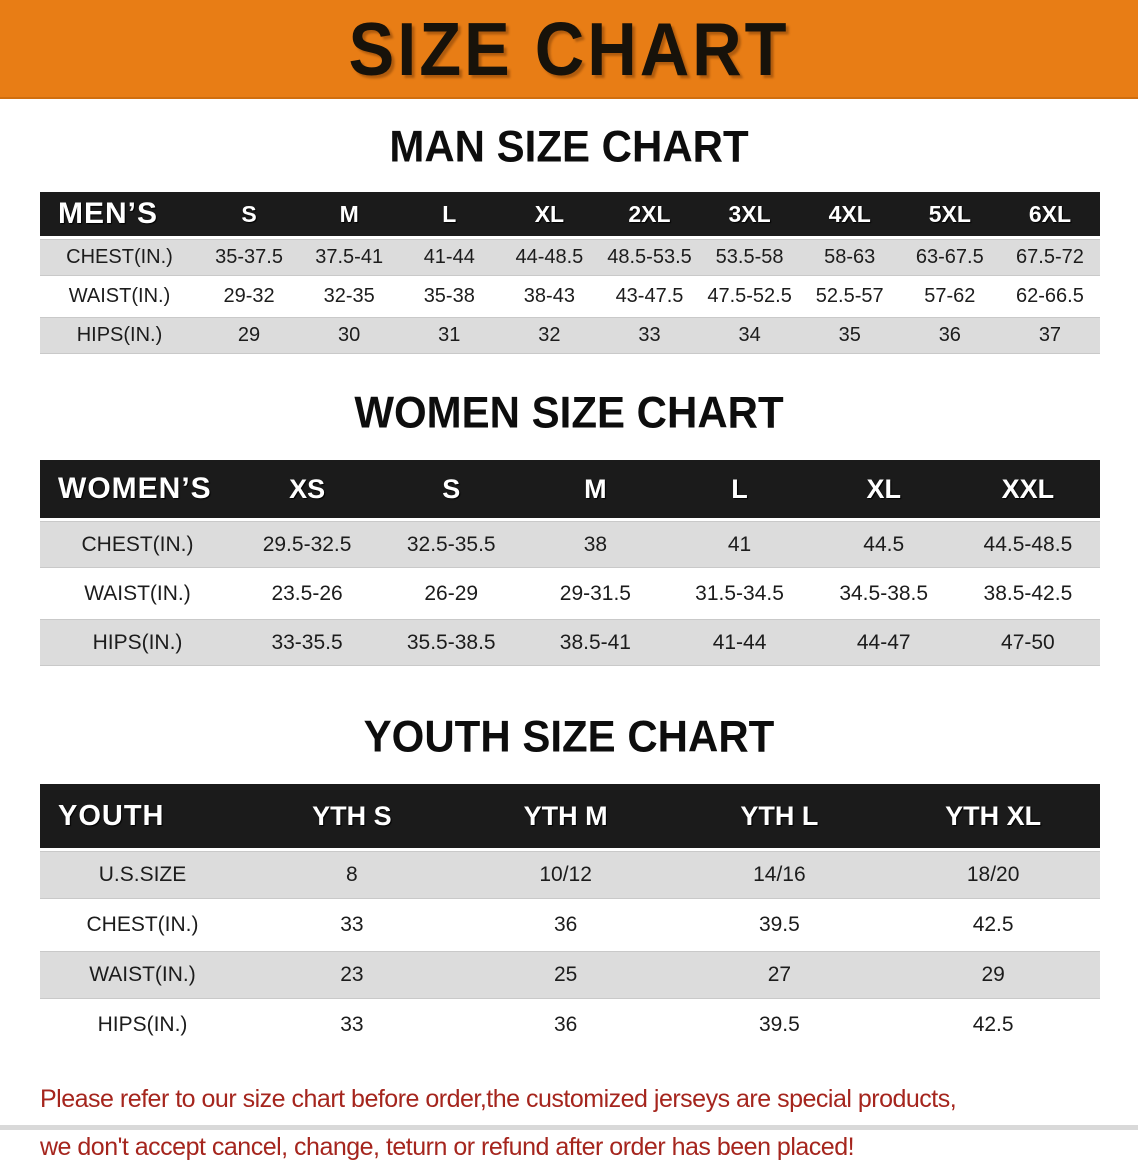  I want to click on size-value-cell: 58-63, so click(849, 257).